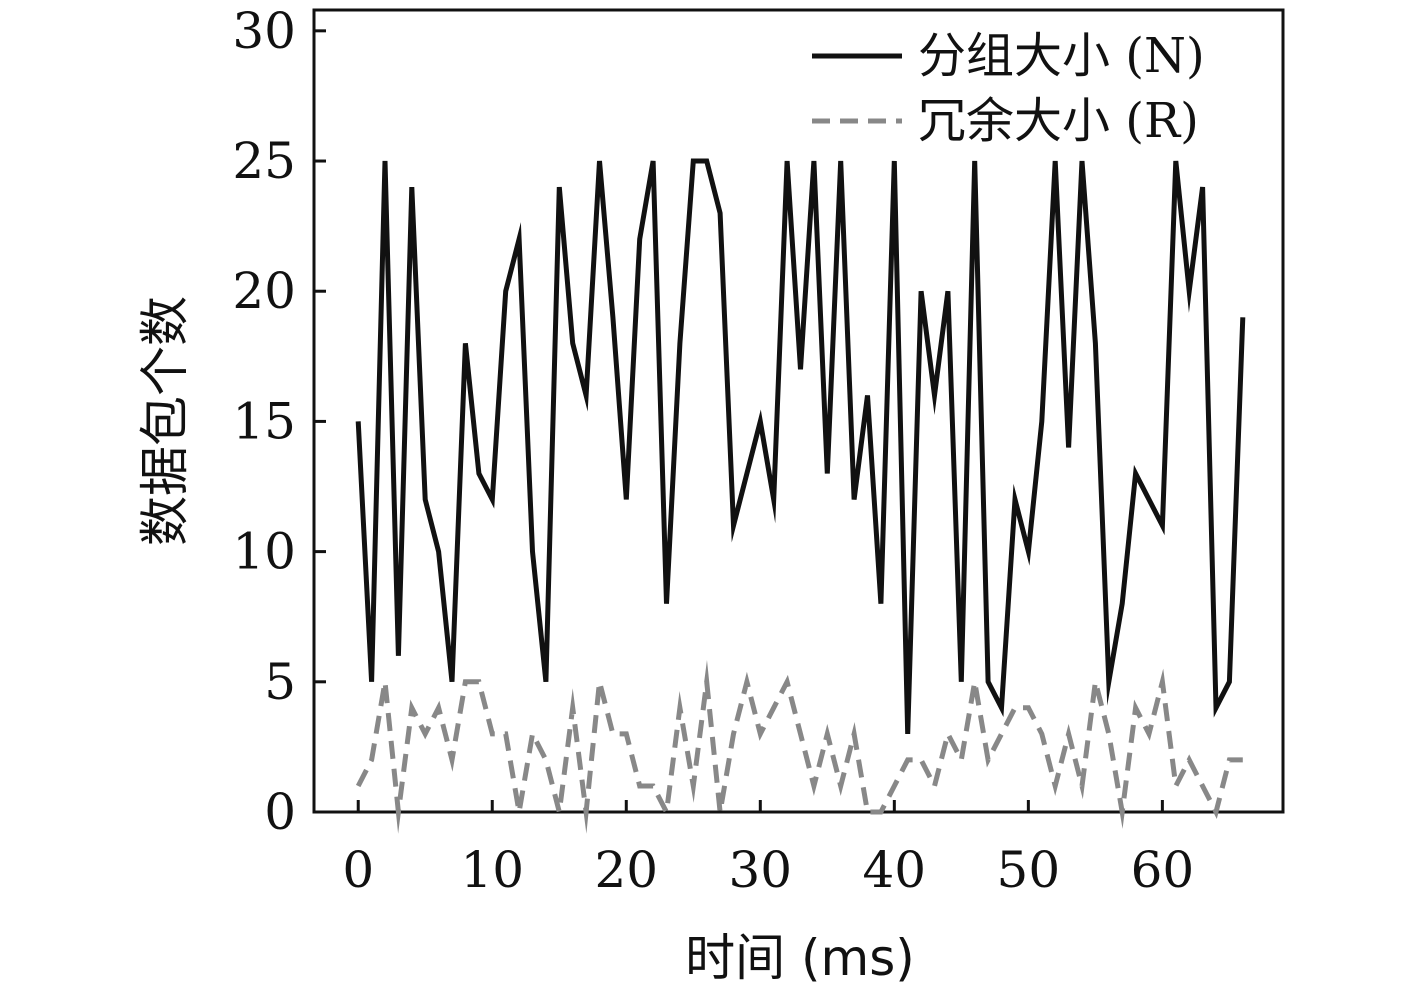 The image size is (1417, 992). I want to click on y-tick-label: 20, so click(264, 291).